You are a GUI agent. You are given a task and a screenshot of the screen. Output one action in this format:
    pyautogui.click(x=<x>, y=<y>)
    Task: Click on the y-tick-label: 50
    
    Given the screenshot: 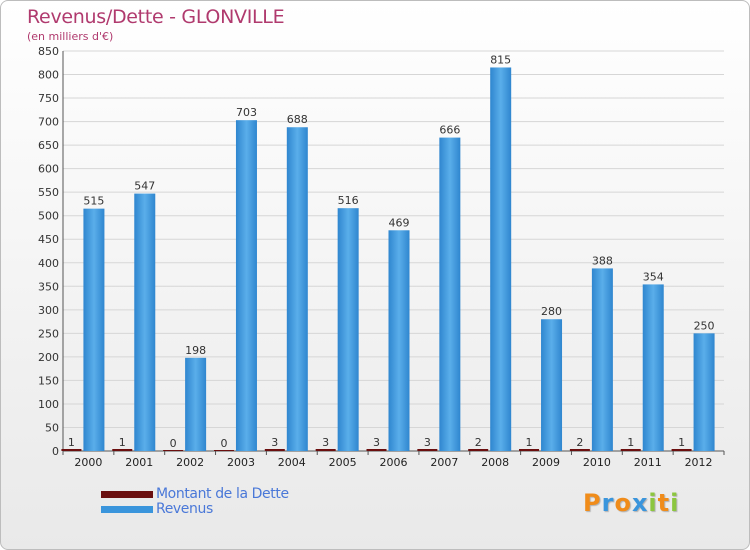 What is the action you would take?
    pyautogui.click(x=52, y=427)
    